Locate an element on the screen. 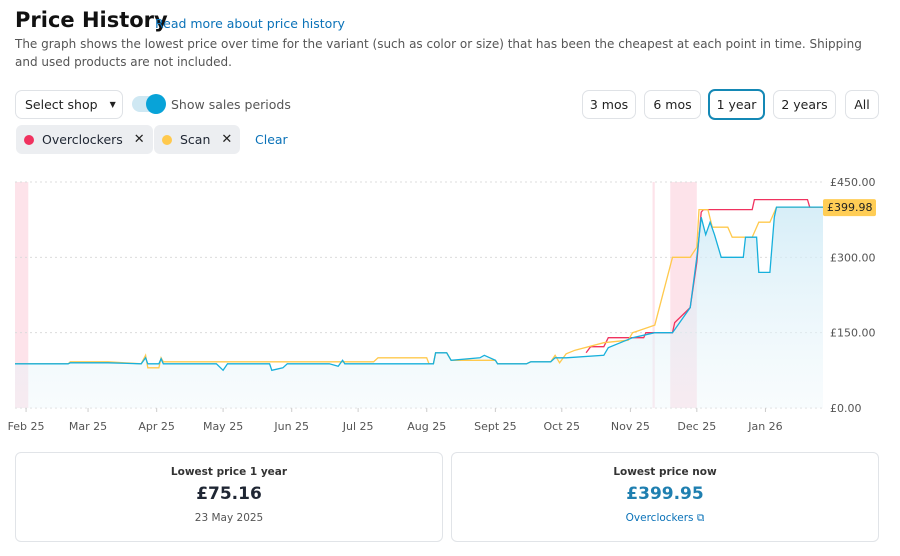  x-tick-label: Jun 25 is located at coordinates (291, 426).